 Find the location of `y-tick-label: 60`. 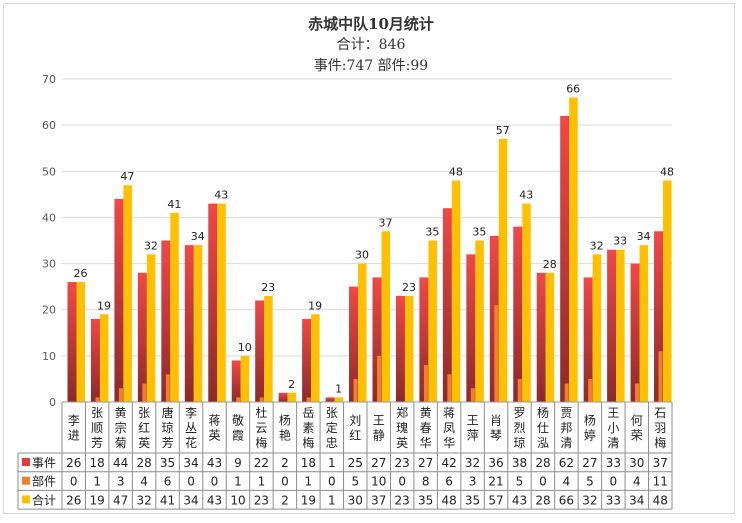

y-tick-label: 60 is located at coordinates (49, 125).